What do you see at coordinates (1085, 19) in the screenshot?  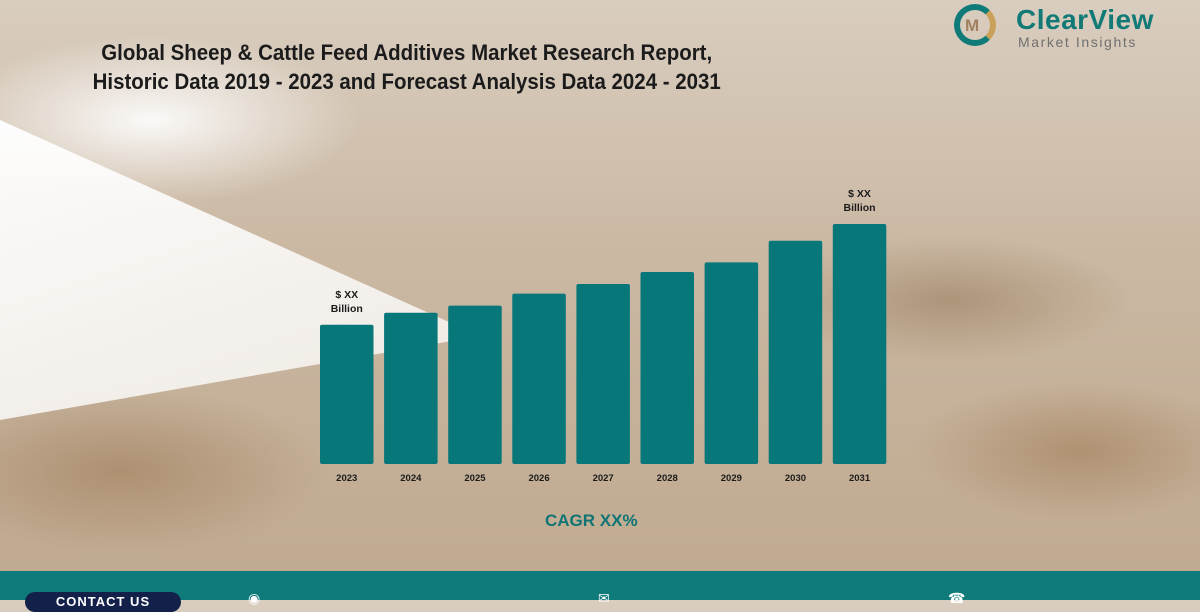 I see `logo-name: ClearView` at bounding box center [1085, 19].